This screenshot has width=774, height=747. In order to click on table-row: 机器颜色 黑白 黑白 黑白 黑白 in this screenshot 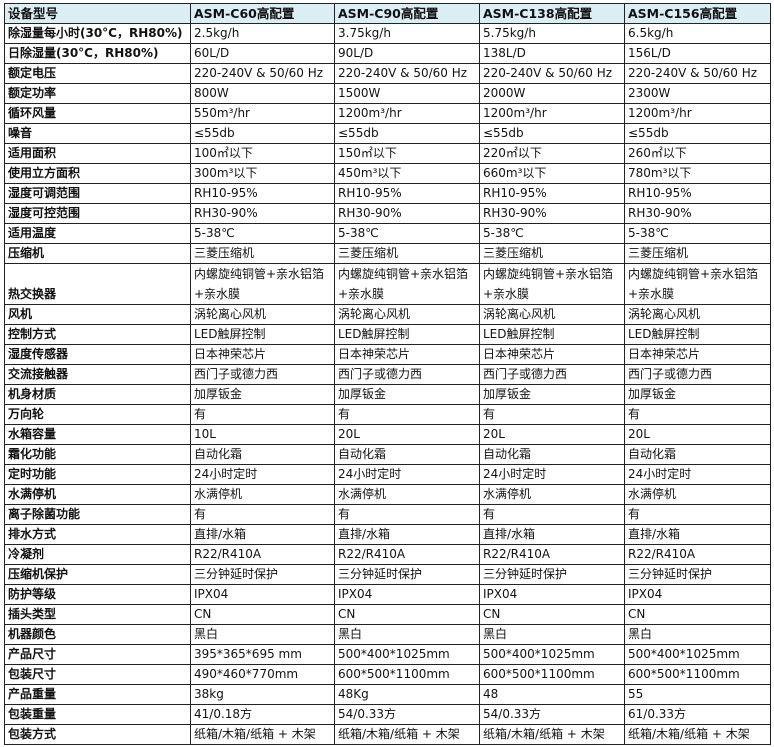, I will do `click(387, 634)`.